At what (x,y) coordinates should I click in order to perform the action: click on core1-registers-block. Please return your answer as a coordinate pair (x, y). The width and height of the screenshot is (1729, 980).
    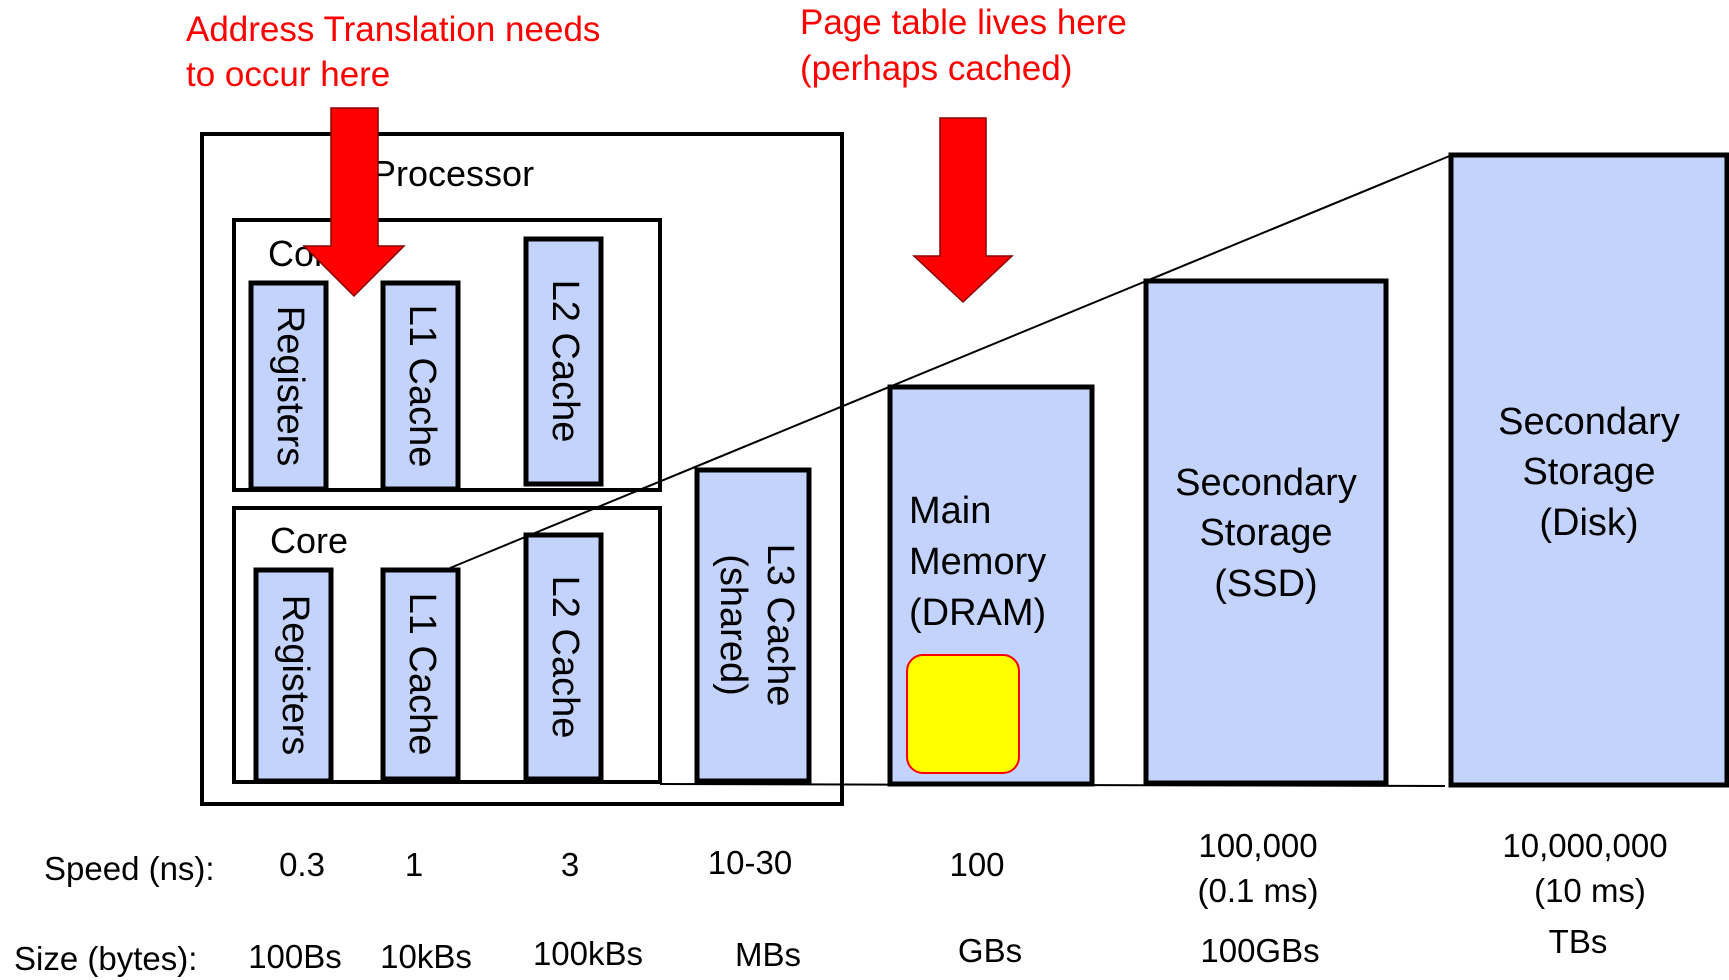
    Looking at the image, I should click on (288, 386).